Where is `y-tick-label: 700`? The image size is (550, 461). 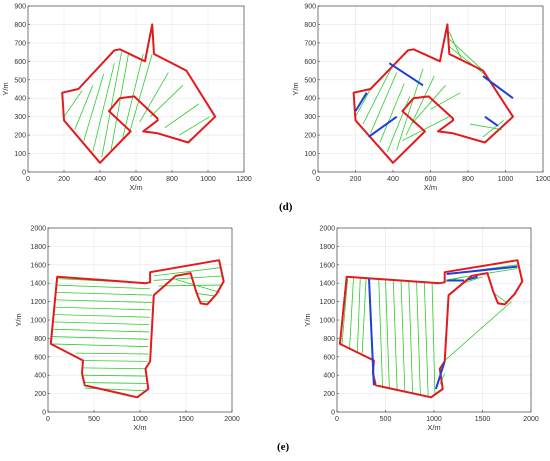 y-tick-label: 700 is located at coordinates (20, 43).